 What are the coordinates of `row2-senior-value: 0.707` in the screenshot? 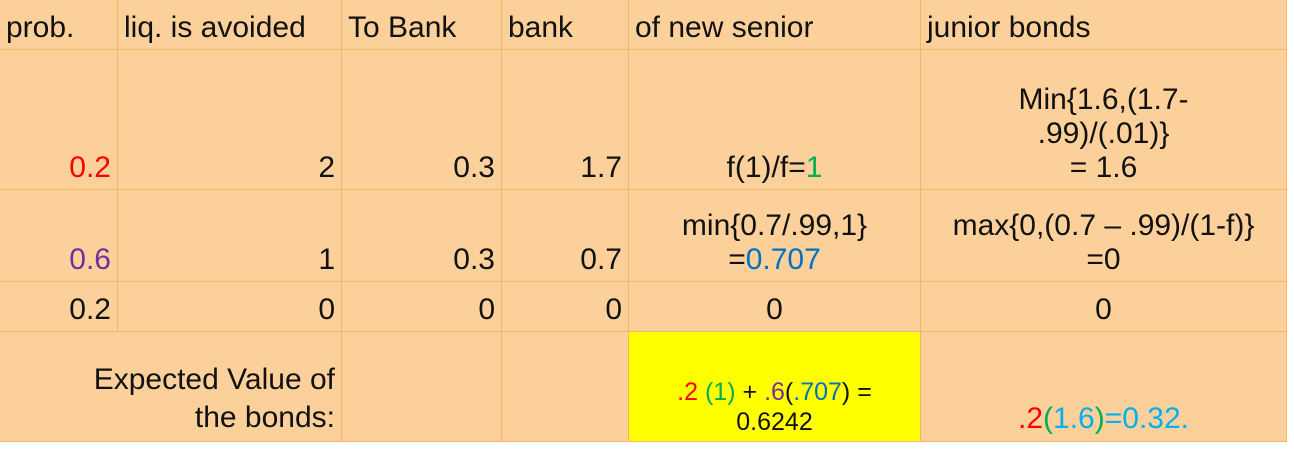 It's located at (783, 259).